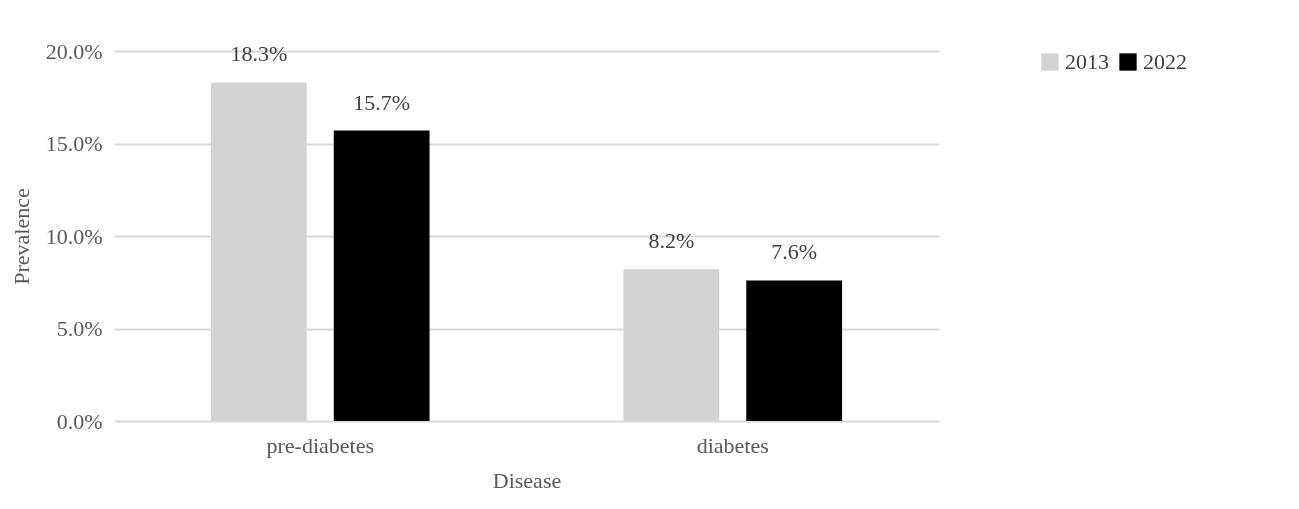  Describe the element at coordinates (671, 241) in the screenshot. I see `data-label: 8.2%` at that location.